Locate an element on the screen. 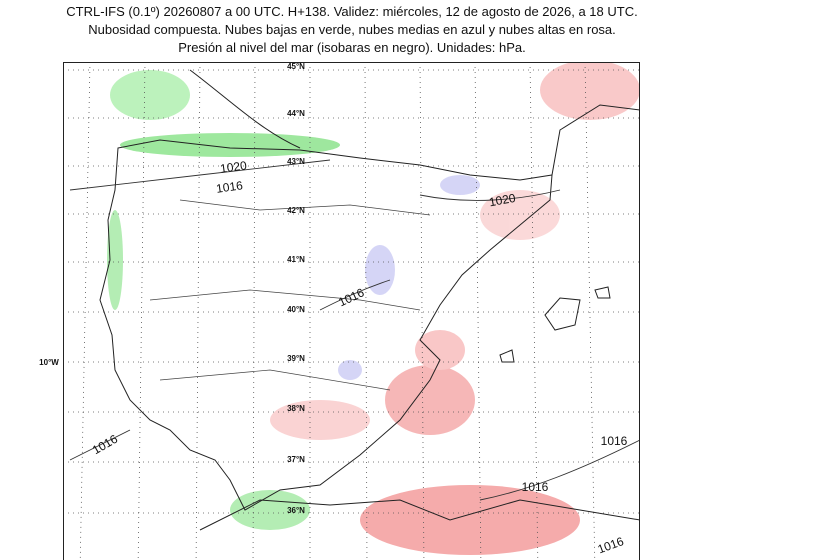 The width and height of the screenshot is (840, 560). latitude-label: 43°N is located at coordinates (296, 161).